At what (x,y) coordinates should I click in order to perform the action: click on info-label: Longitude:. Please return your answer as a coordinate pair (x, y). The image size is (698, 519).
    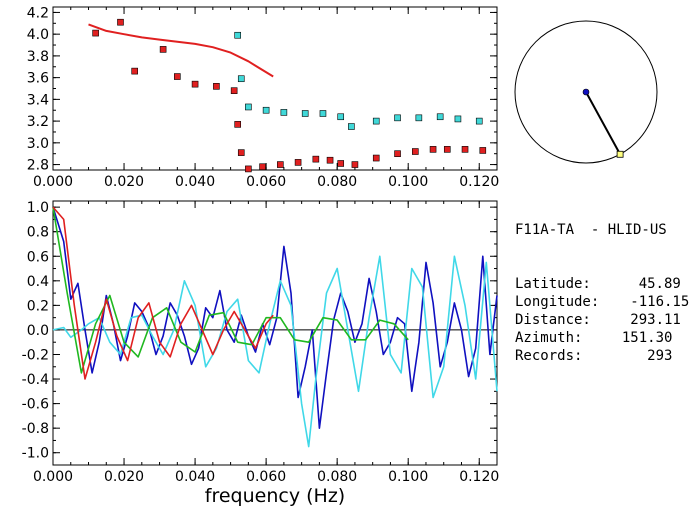
    Looking at the image, I should click on (557, 302).